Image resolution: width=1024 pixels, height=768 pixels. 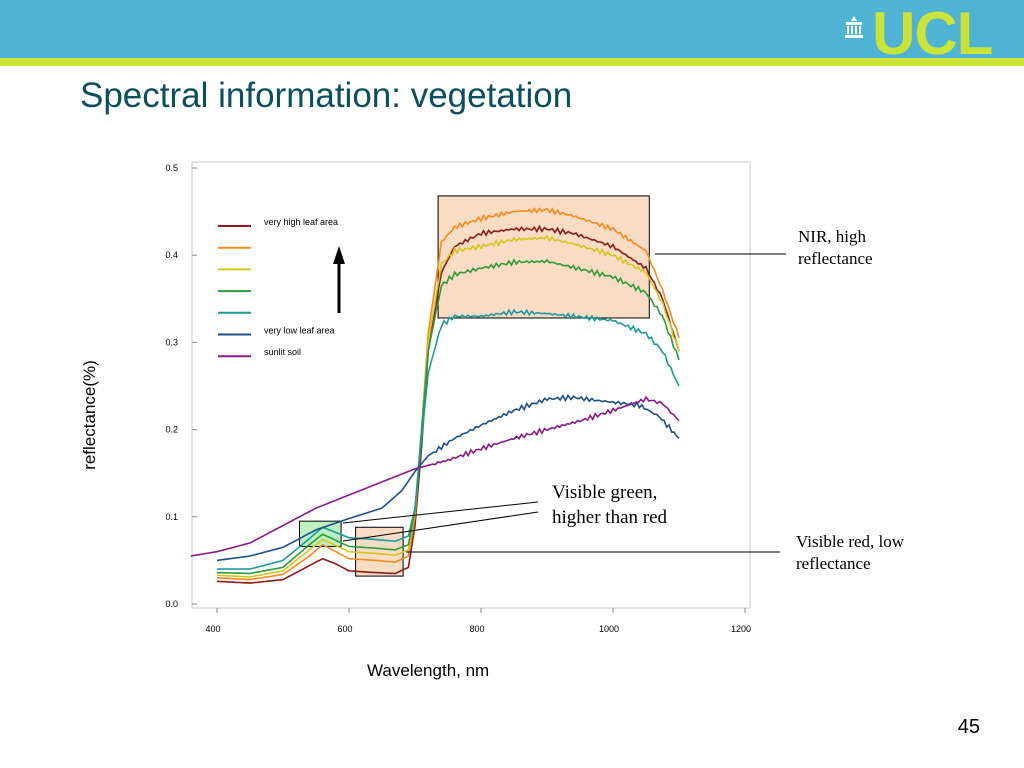 I want to click on x-tick-label: 400, so click(x=212, y=629).